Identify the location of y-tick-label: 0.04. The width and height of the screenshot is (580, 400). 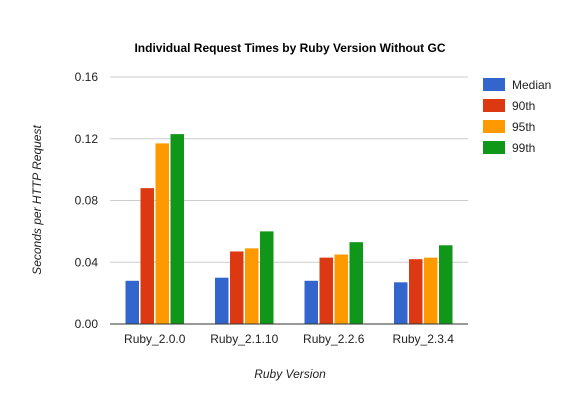
(87, 262).